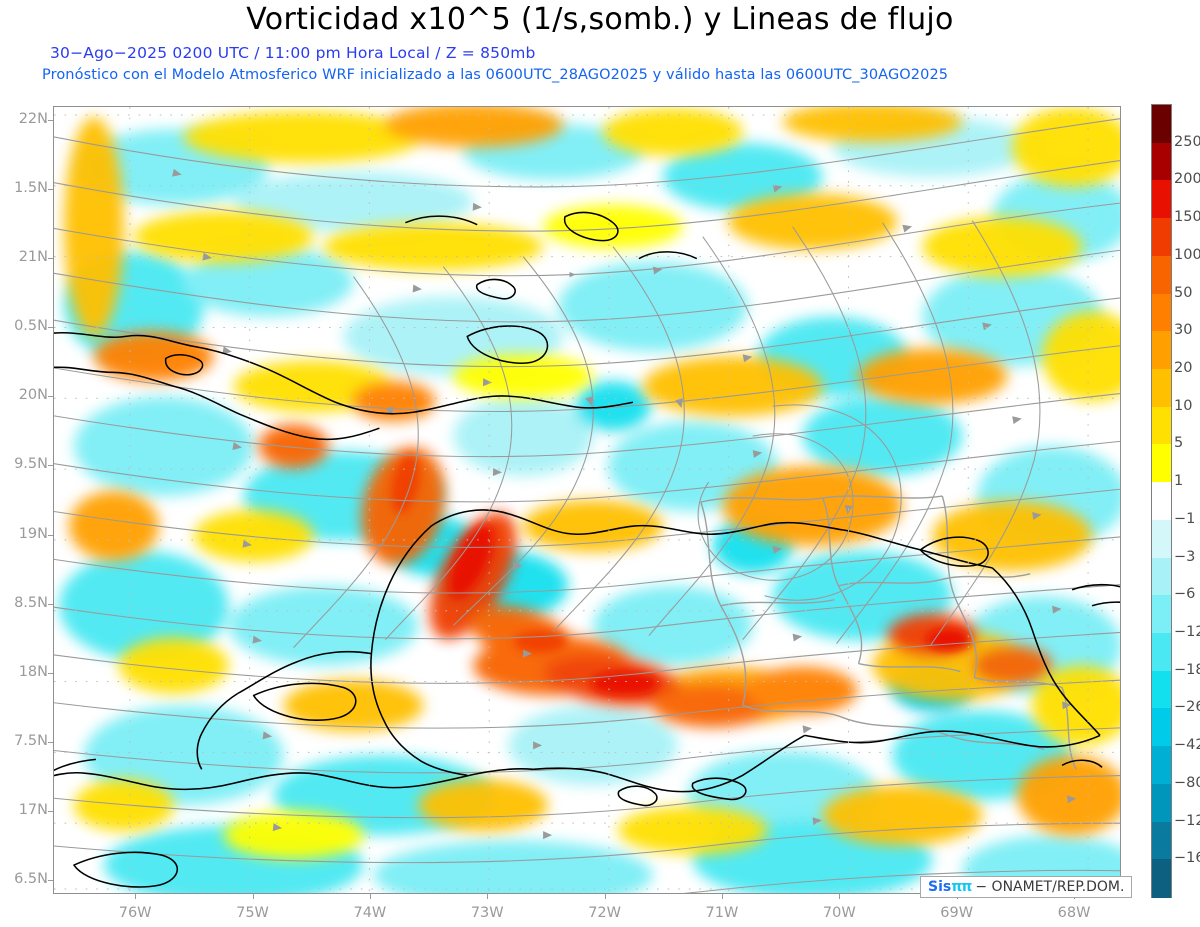  What do you see at coordinates (1179, 481) in the screenshot?
I see `colorbar-tick-label: 1` at bounding box center [1179, 481].